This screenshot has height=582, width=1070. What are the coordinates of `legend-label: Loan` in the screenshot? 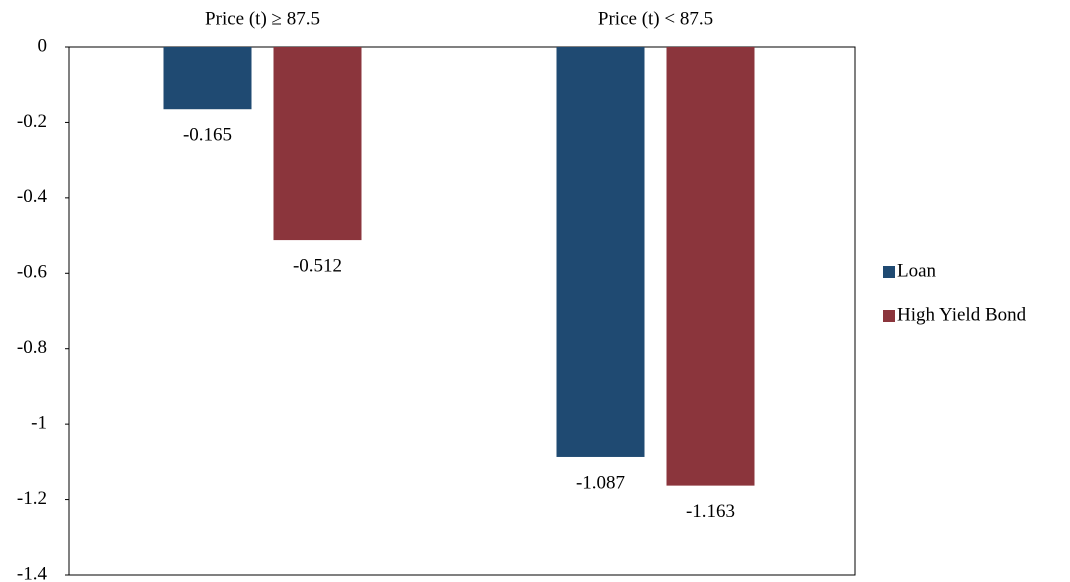 It's located at (917, 270).